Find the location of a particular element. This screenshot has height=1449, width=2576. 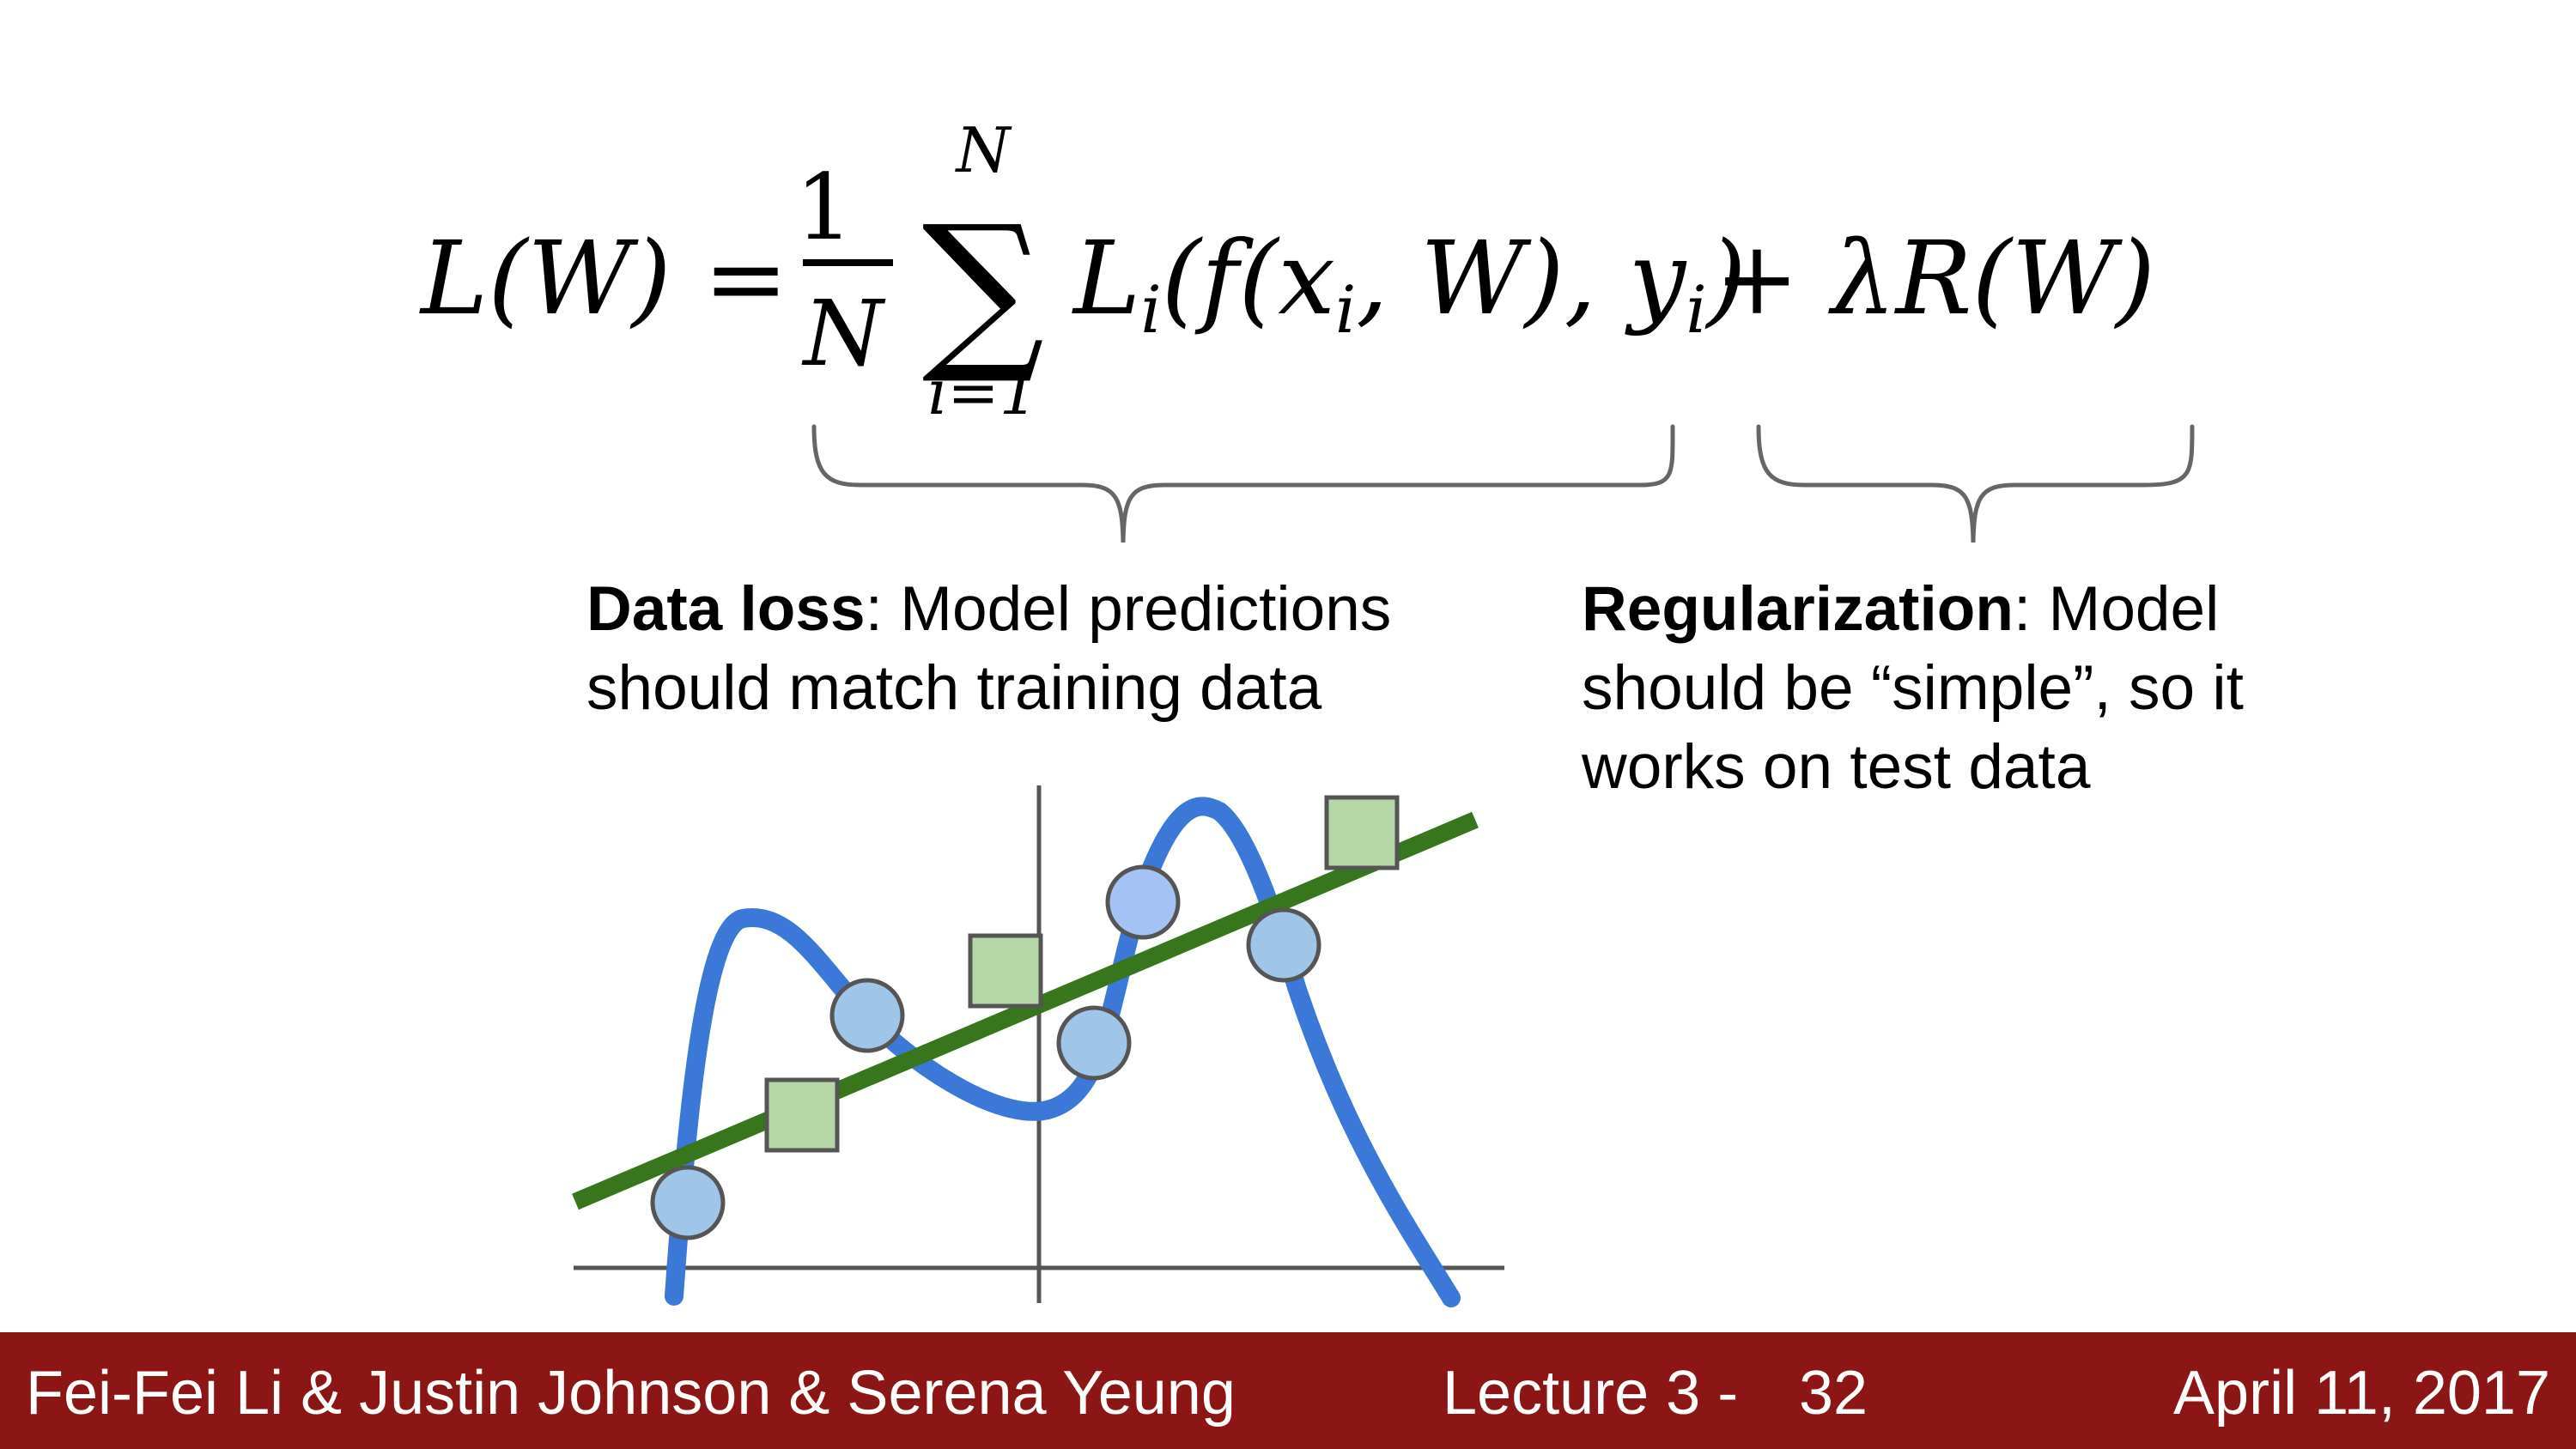

formula-body-rest: (f(x is located at coordinates (1248, 278).